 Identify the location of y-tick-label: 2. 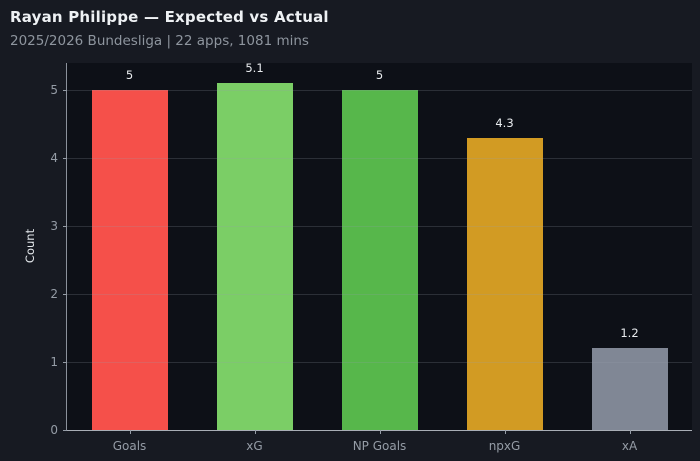
(54, 294).